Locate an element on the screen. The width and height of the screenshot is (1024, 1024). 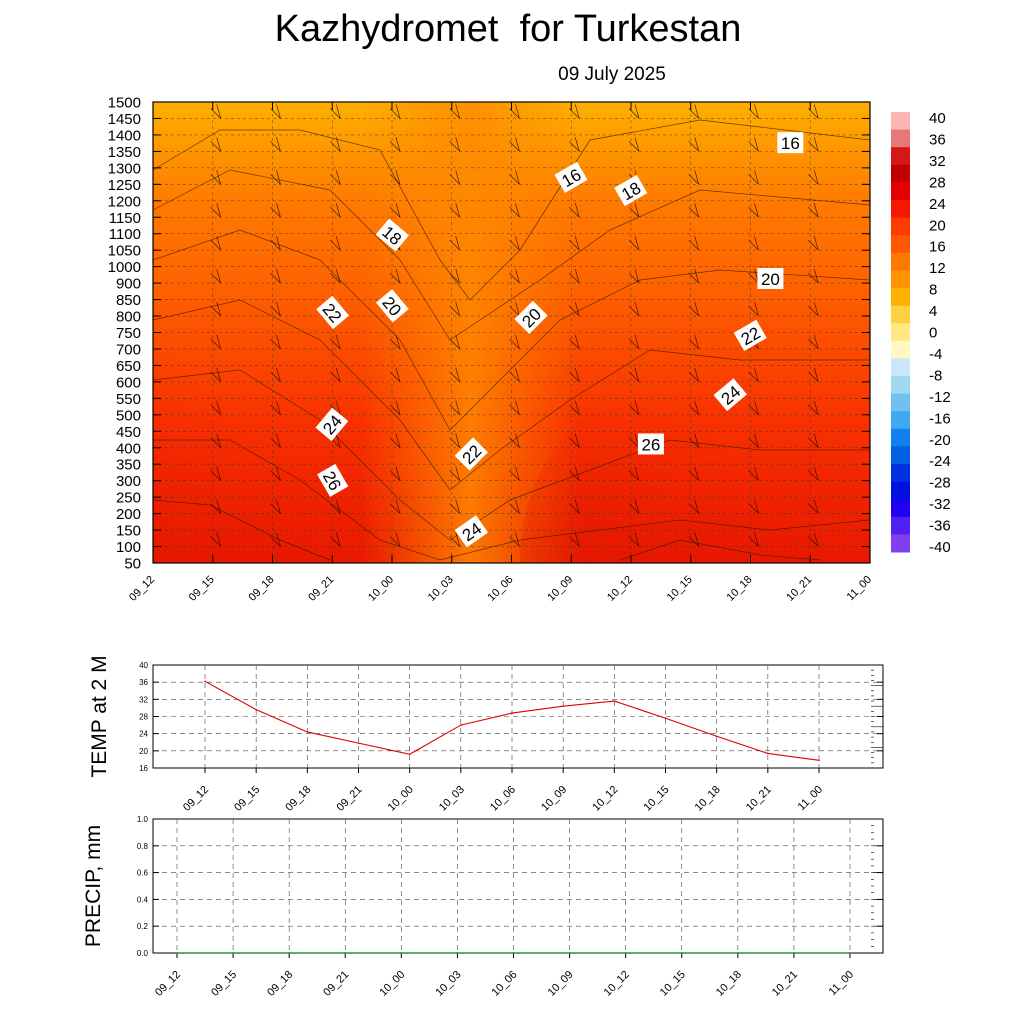
colorbar-label: 40 is located at coordinates (937, 118).